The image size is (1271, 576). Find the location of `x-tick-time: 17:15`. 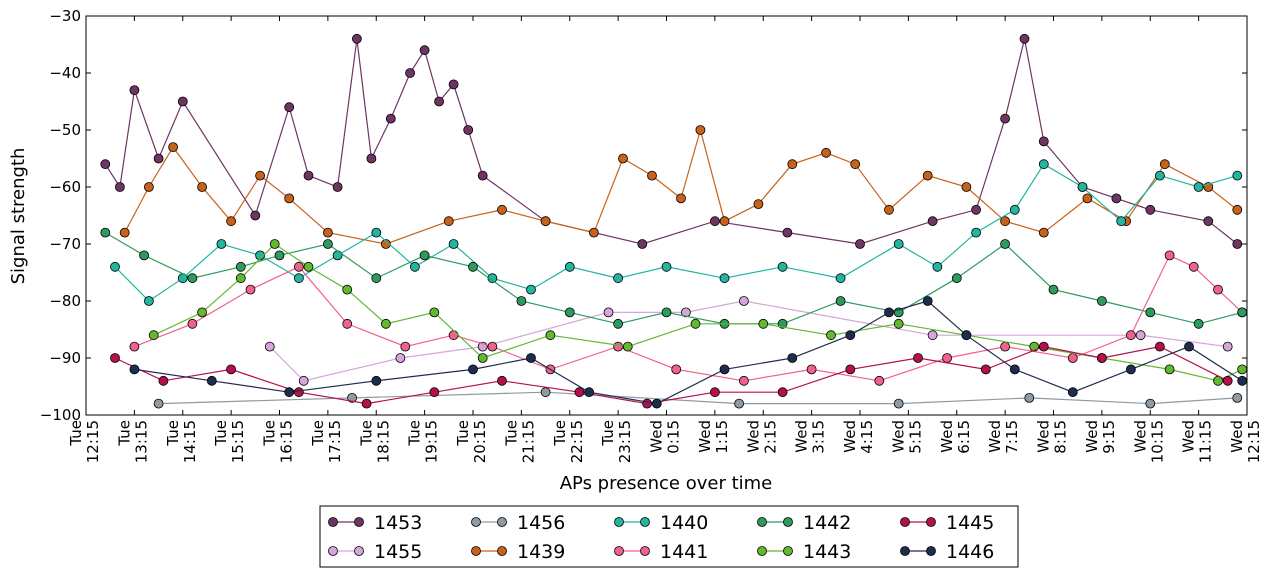

x-tick-time: 17:15 is located at coordinates (335, 441).